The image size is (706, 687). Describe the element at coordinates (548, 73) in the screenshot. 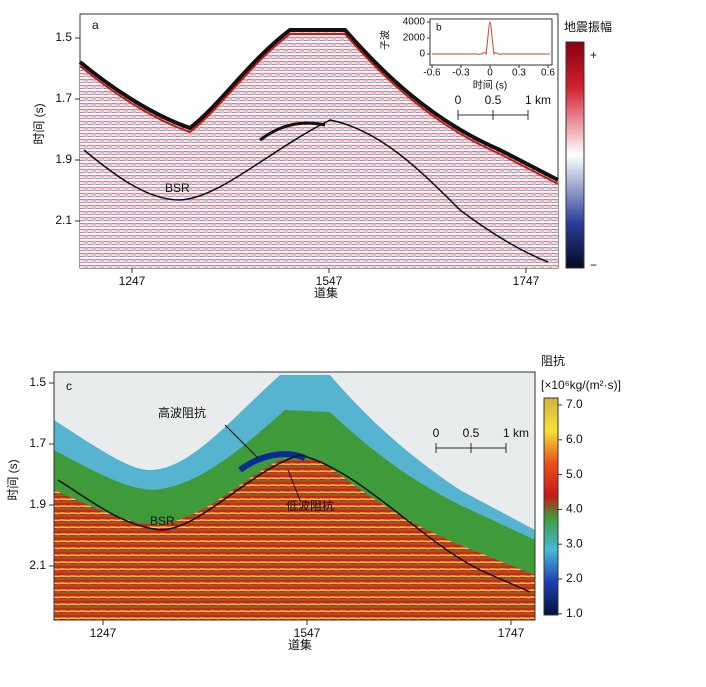

I see `x-tick-label: 0.6` at that location.